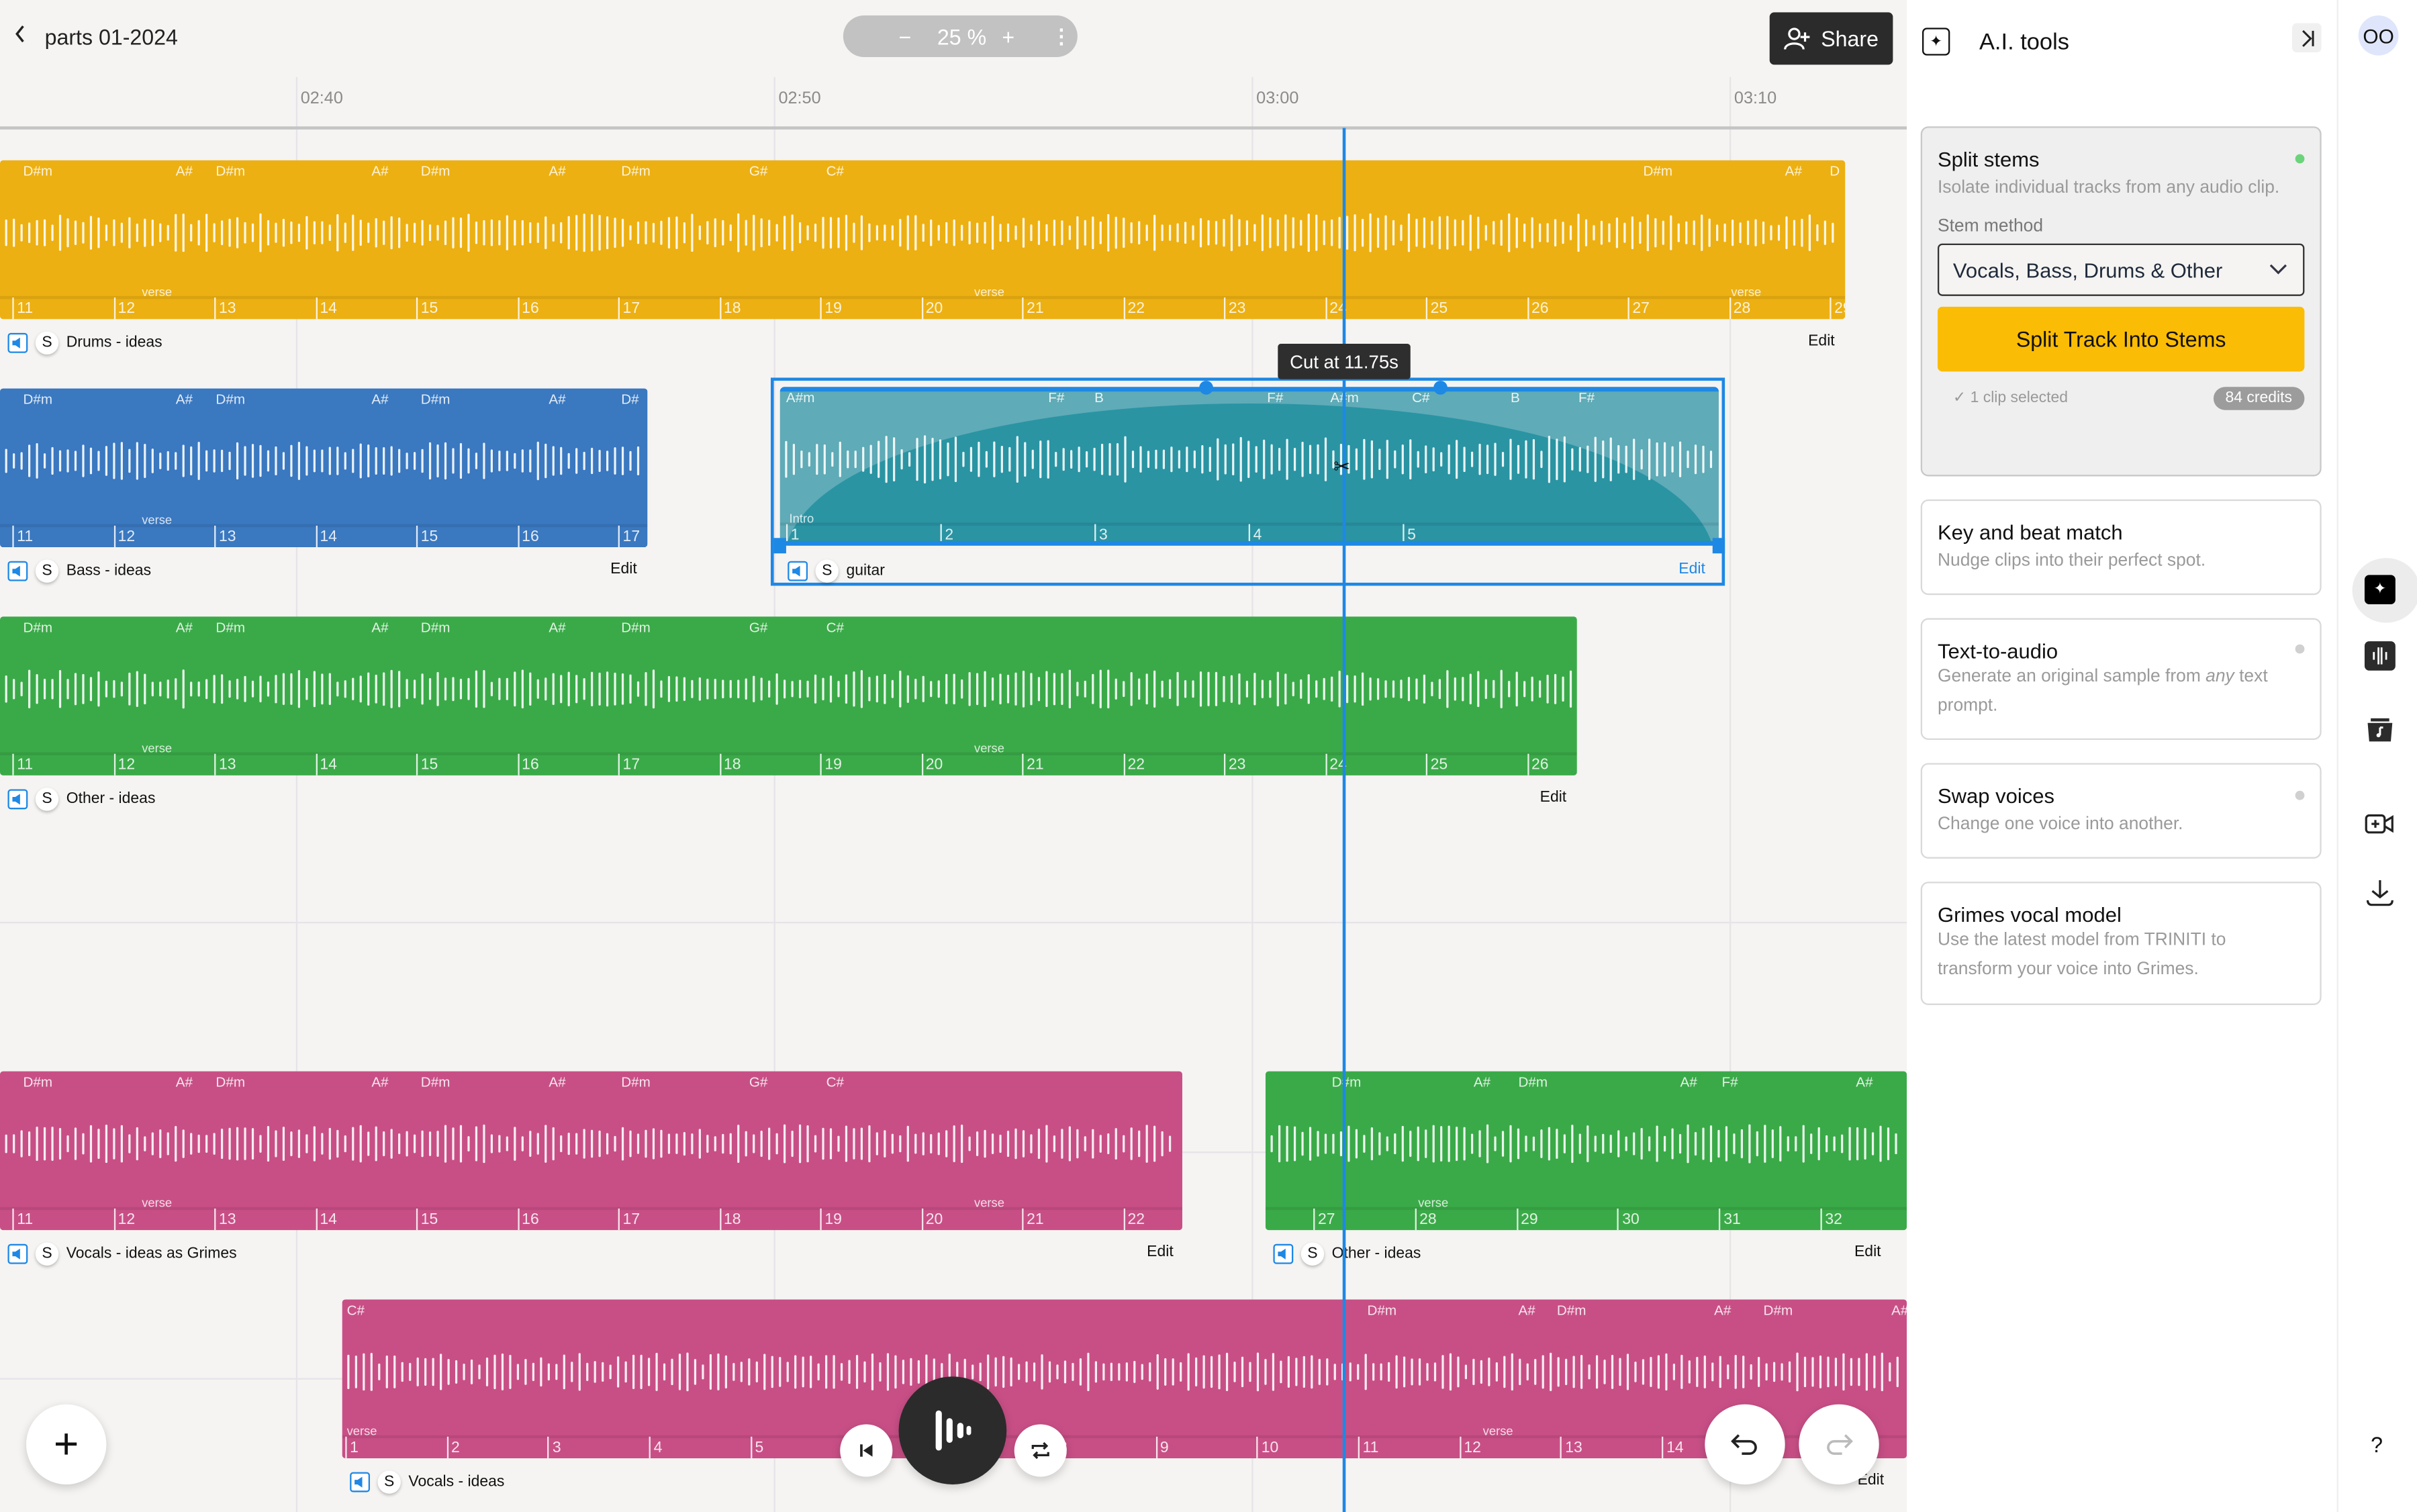 The height and width of the screenshot is (1512, 2417). What do you see at coordinates (2380, 656) in the screenshot?
I see `waveform-icon` at bounding box center [2380, 656].